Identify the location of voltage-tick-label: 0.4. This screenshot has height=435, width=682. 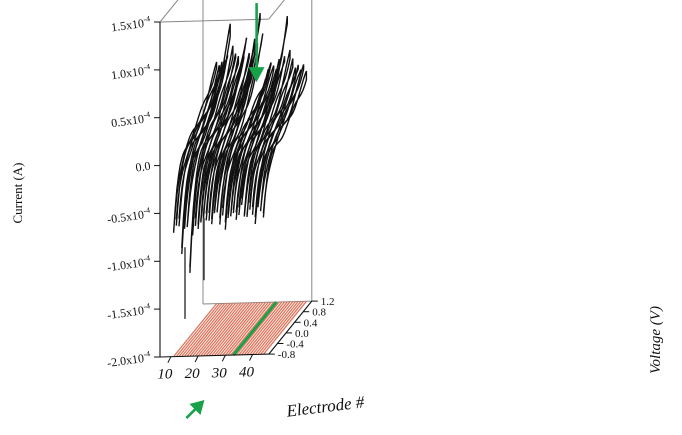
(311, 323).